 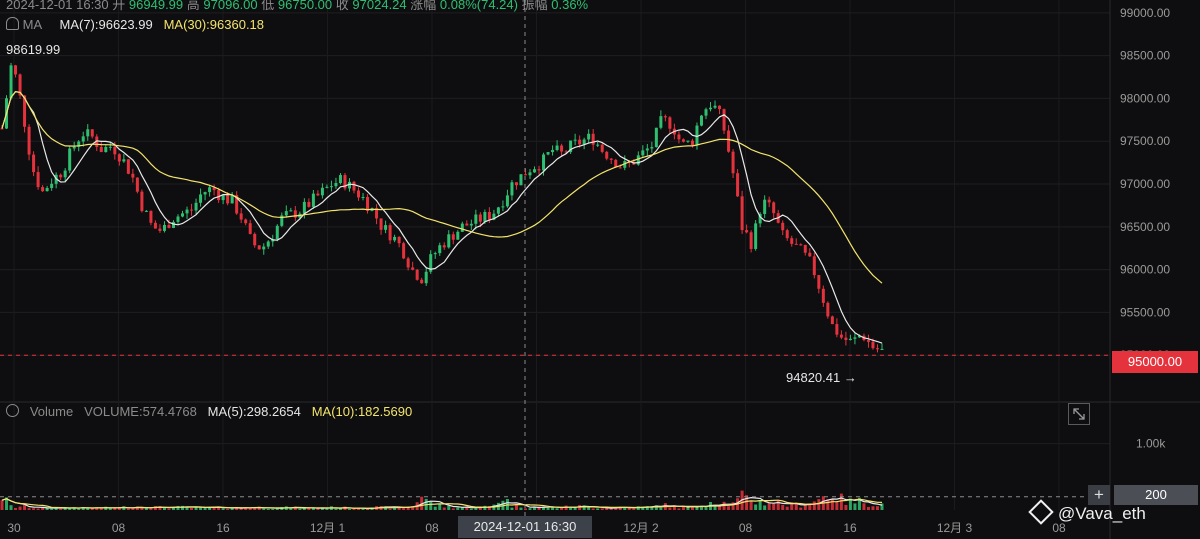 What do you see at coordinates (1099, 495) in the screenshot?
I see `add-button: +` at bounding box center [1099, 495].